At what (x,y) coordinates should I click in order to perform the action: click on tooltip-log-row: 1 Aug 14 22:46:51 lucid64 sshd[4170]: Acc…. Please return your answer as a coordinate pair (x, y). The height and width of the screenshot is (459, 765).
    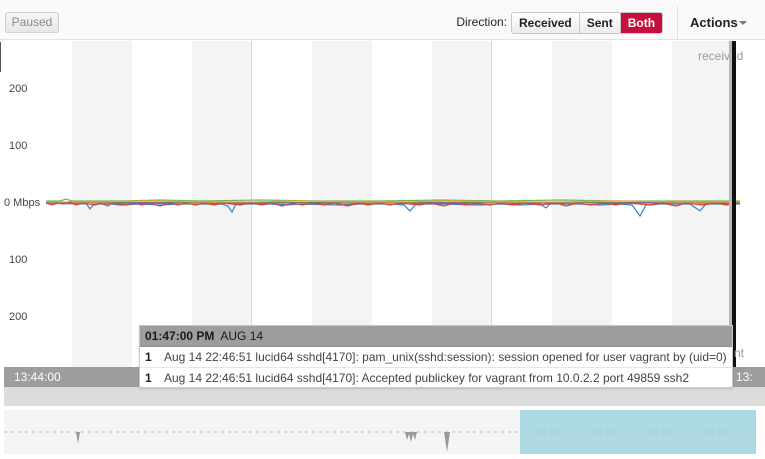
    Looking at the image, I should click on (436, 377).